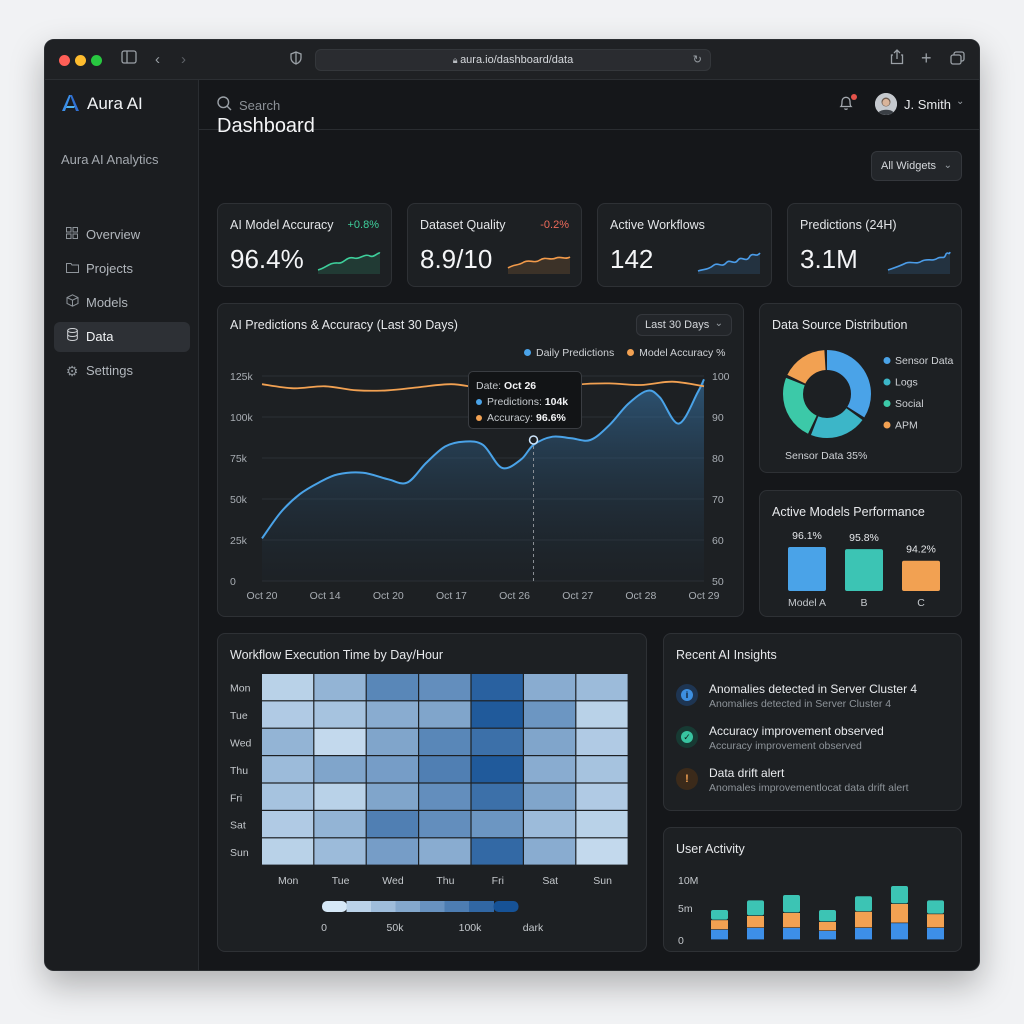 The height and width of the screenshot is (1024, 1024). What do you see at coordinates (640, 596) in the screenshot?
I see `x-tick-label: Oct 28` at bounding box center [640, 596].